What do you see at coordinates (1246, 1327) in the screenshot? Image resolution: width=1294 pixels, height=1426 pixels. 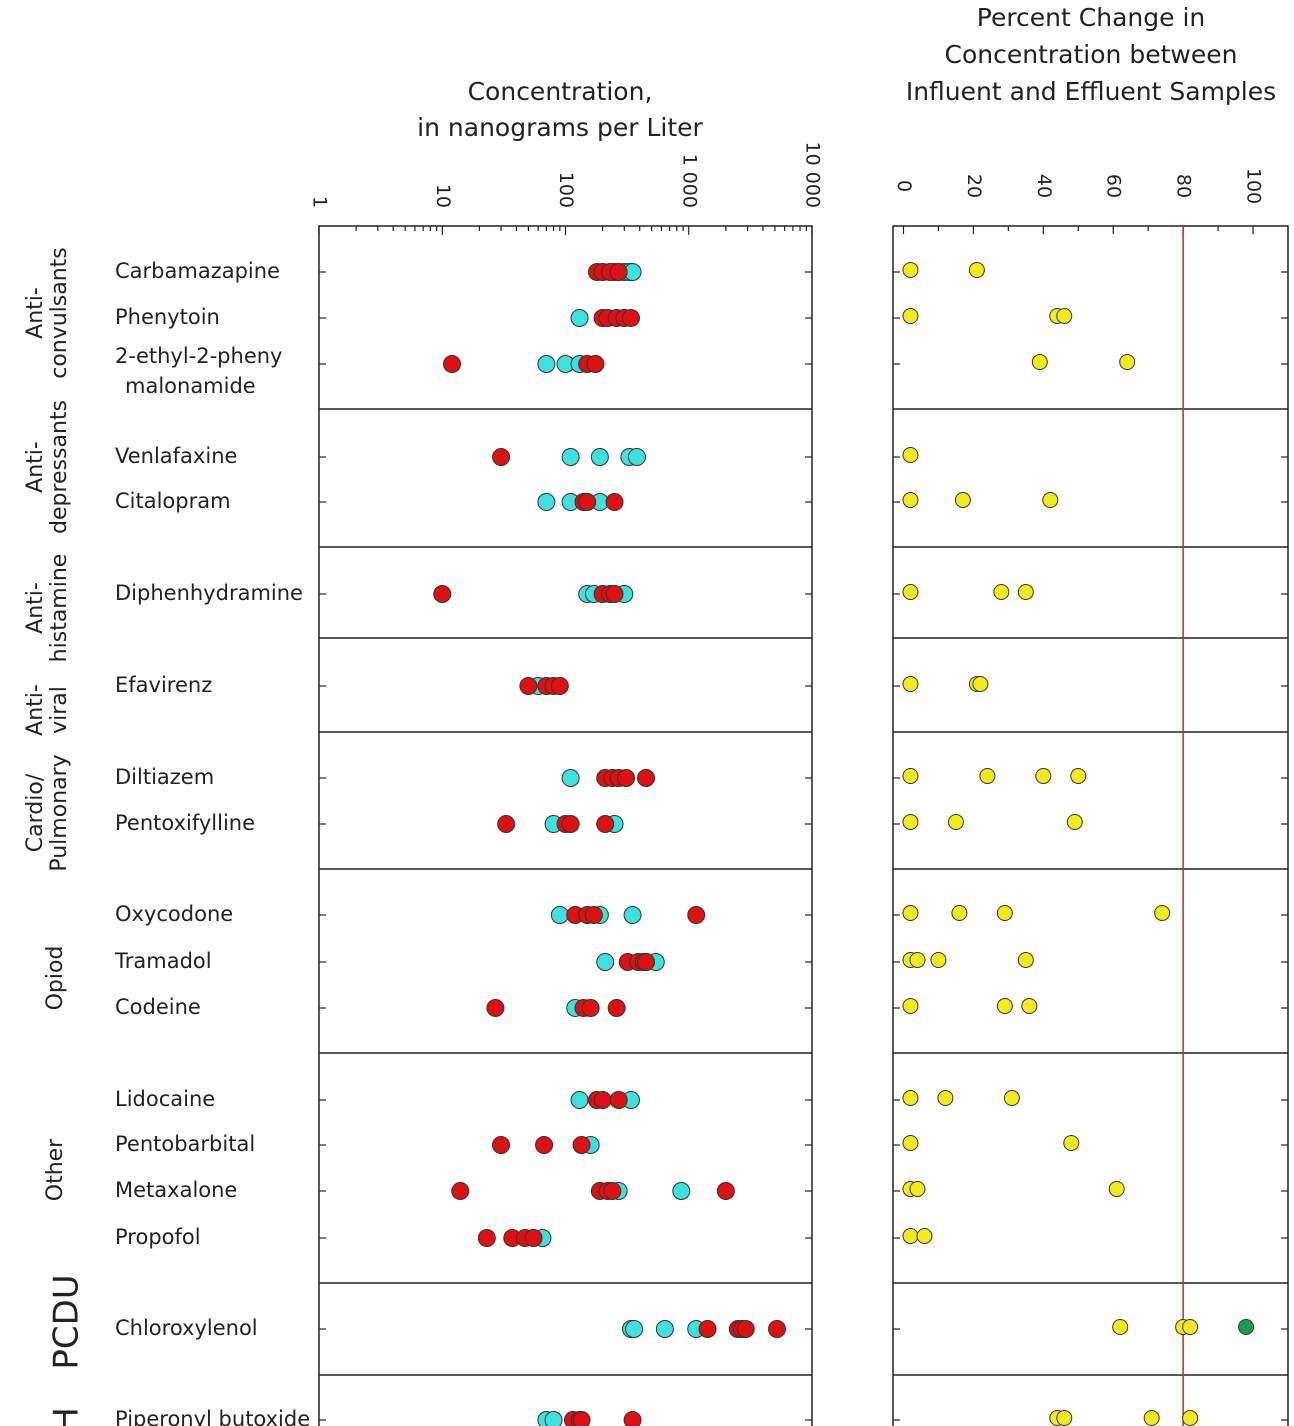 I see `green-point` at bounding box center [1246, 1327].